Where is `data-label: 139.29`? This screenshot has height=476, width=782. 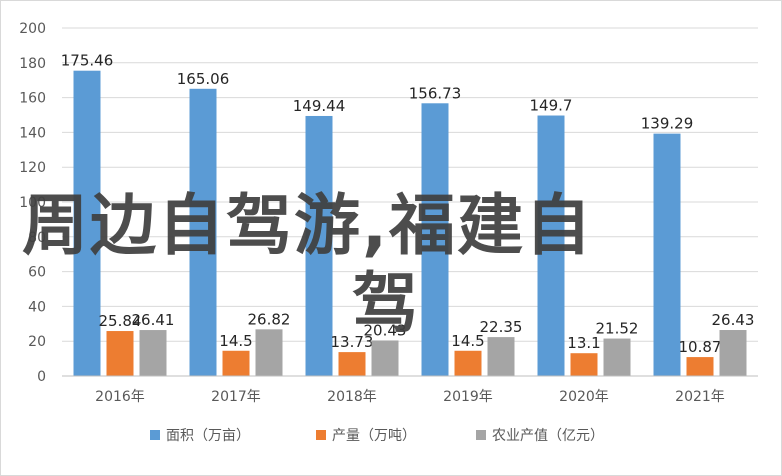
data-label: 139.29 is located at coordinates (667, 124).